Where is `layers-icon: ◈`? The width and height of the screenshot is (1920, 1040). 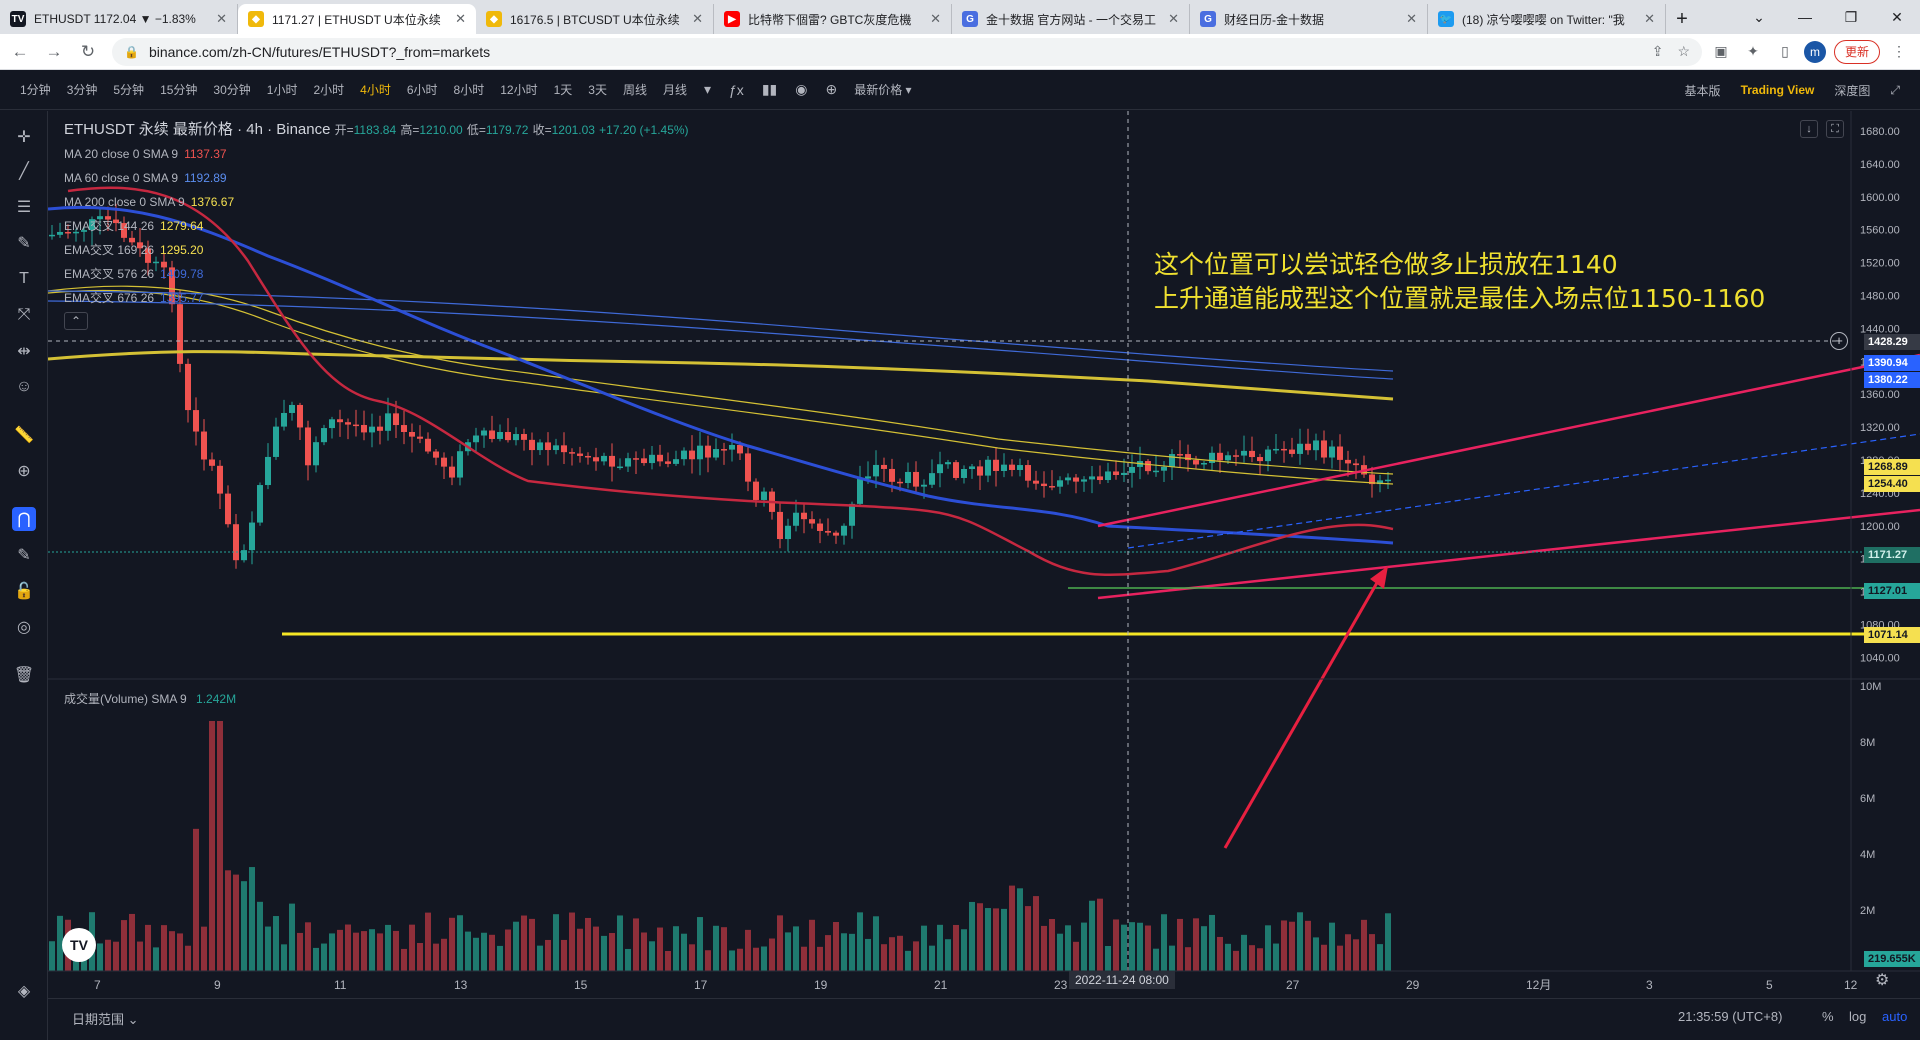
layers-icon: ◈ is located at coordinates (24, 991).